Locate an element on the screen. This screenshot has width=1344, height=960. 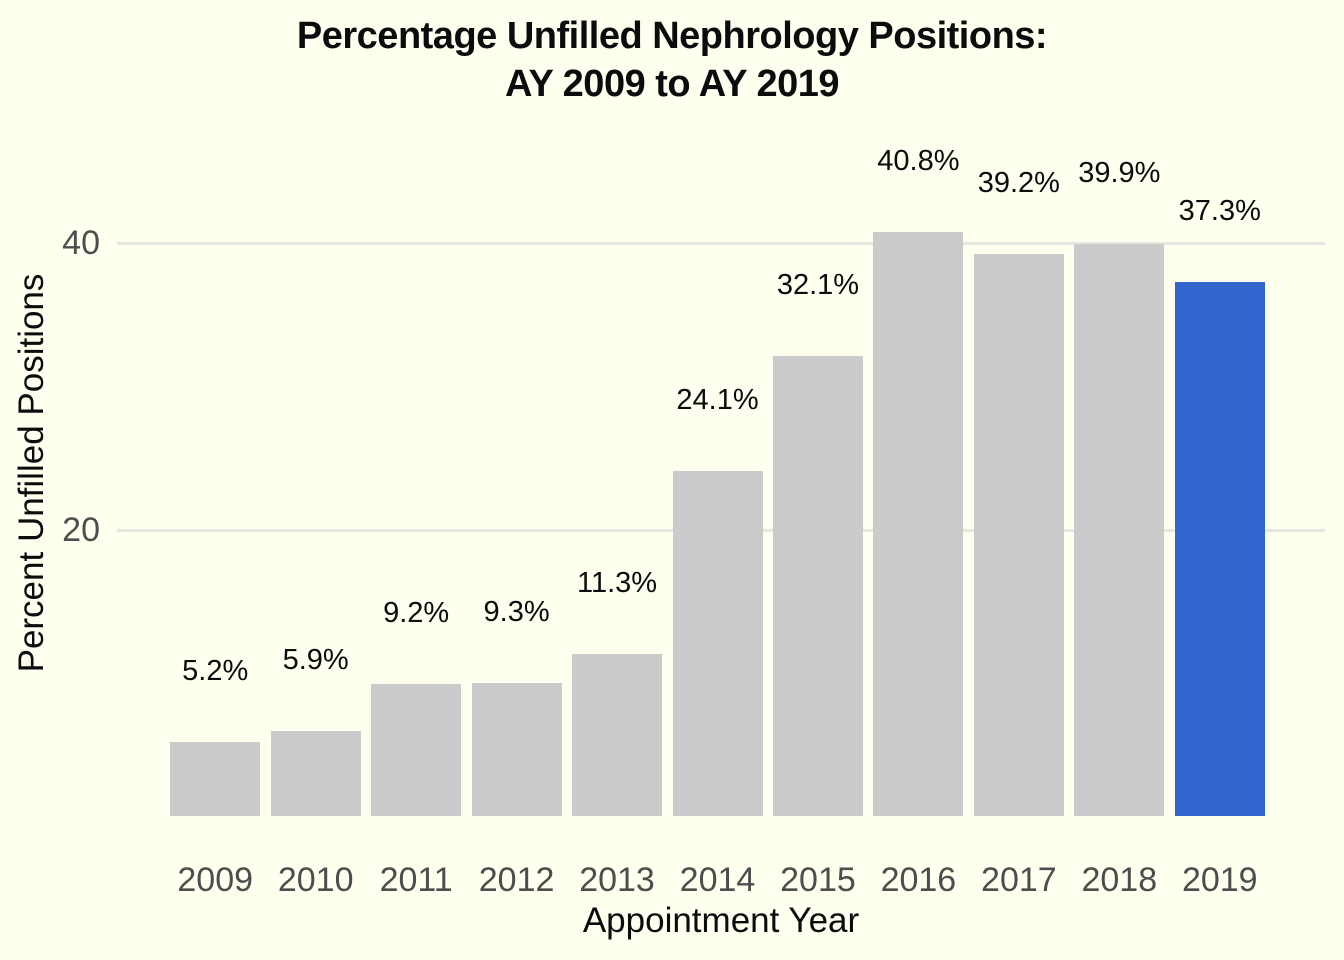
bar-value-label-2011: 9.2% is located at coordinates (416, 613).